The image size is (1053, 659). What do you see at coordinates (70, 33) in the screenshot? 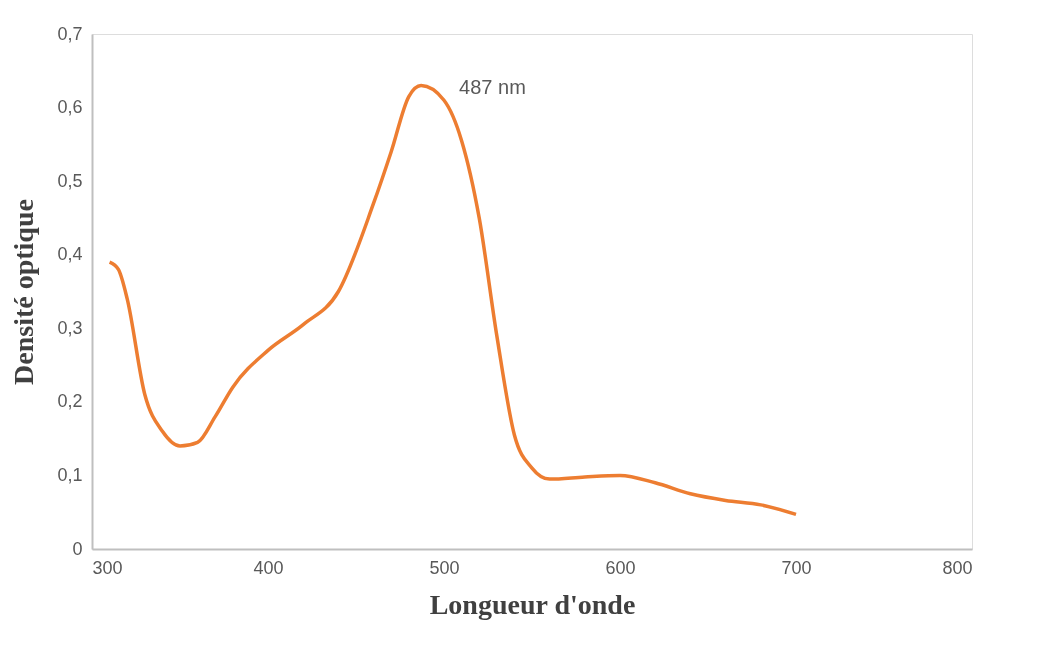
I see `y-tick-label: 0,7` at bounding box center [70, 33].